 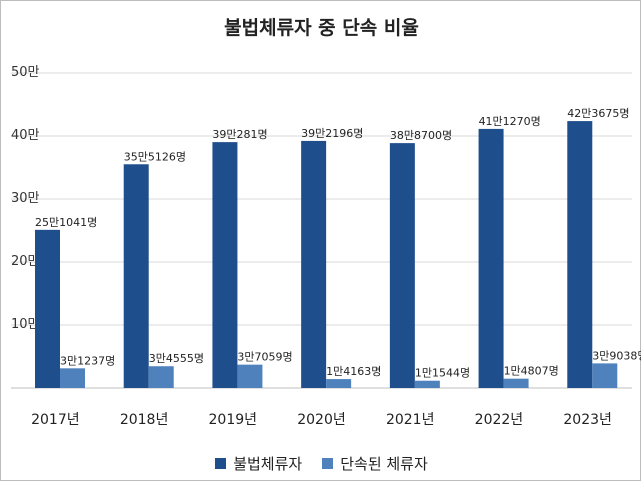 I want to click on data-label-0-0: 25만1041명, so click(x=66, y=222).